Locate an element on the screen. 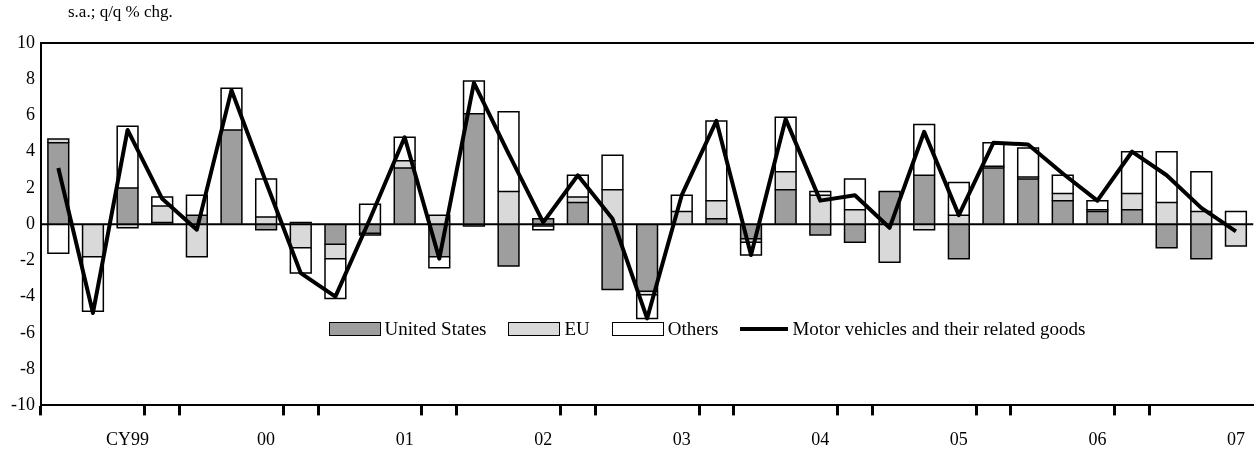  y-tick-label: 10 is located at coordinates (25, 41).